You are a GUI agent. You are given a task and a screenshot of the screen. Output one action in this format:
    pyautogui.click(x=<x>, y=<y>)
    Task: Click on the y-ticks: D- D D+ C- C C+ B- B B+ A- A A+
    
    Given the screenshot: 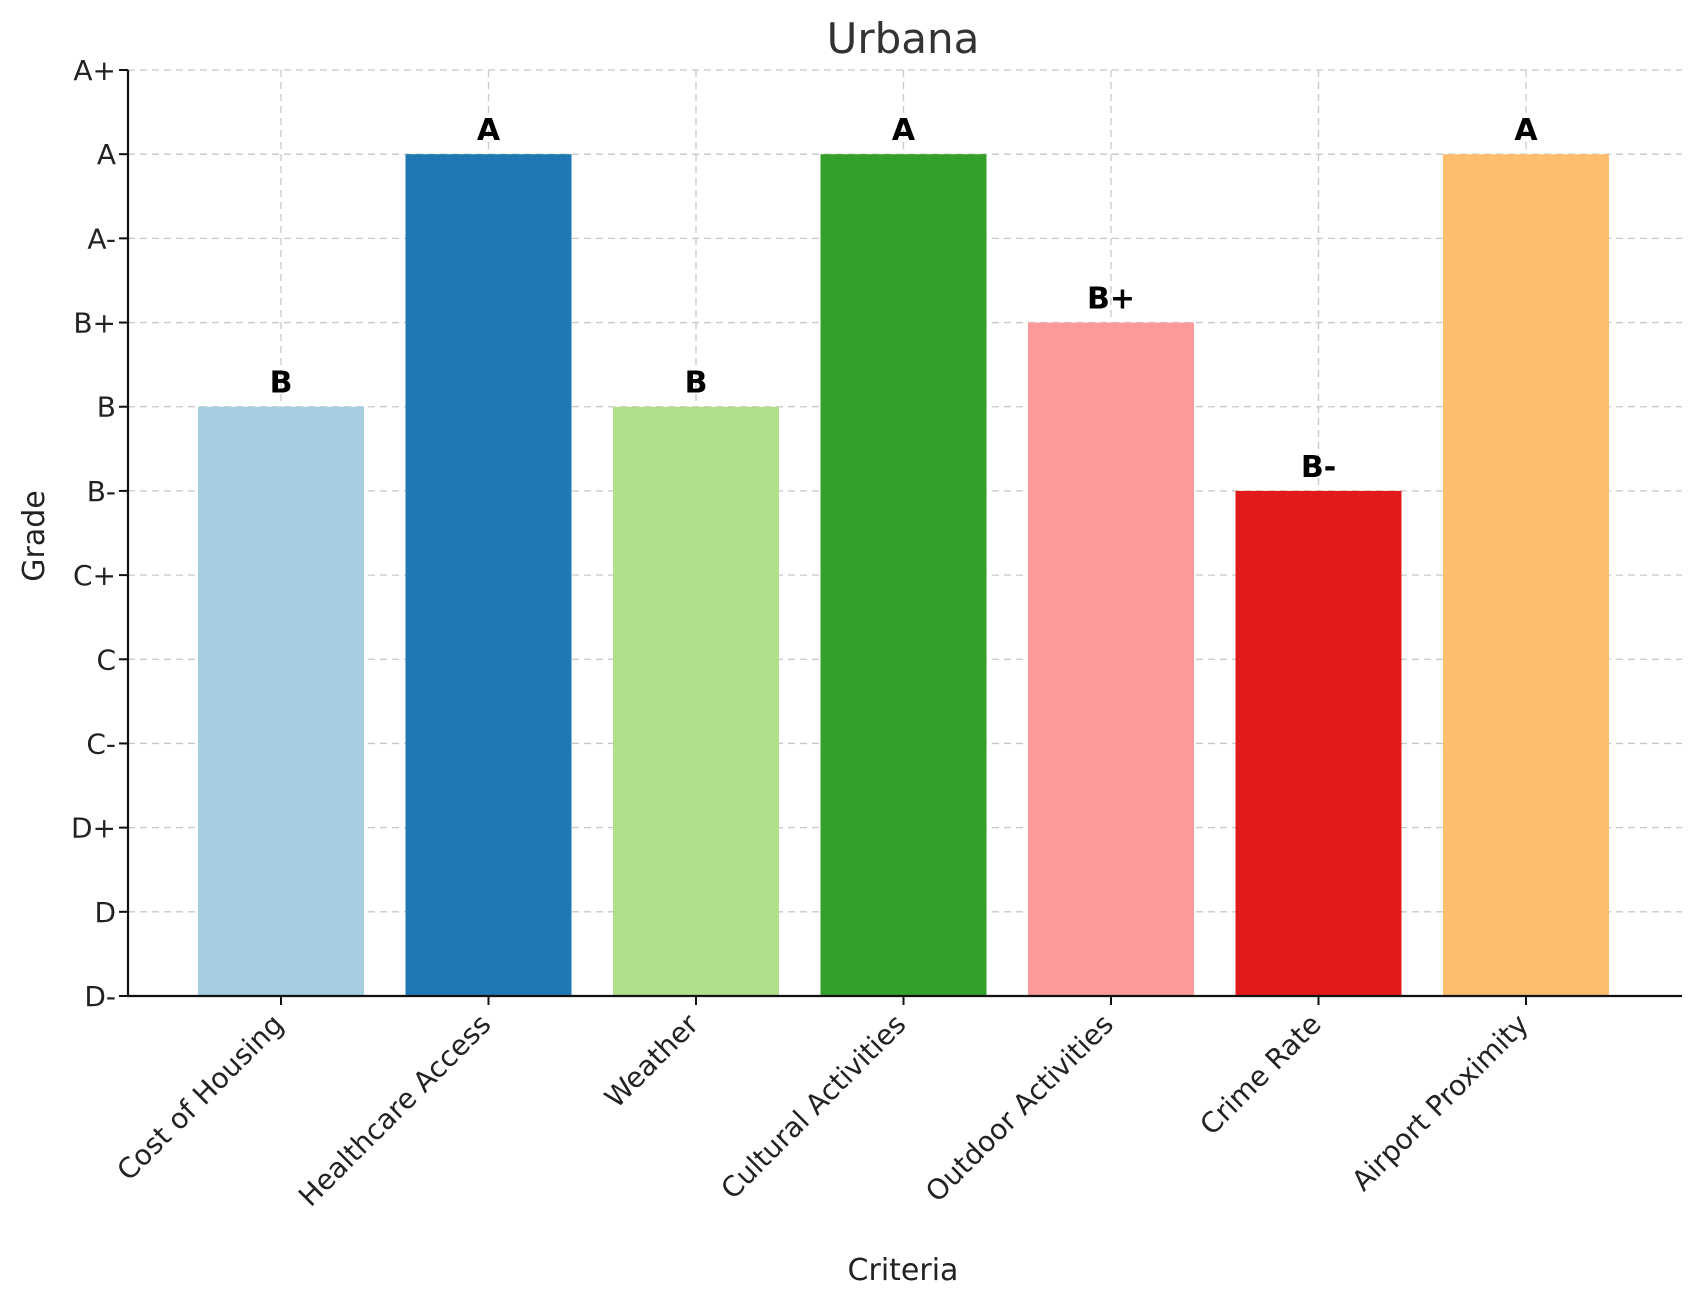 What is the action you would take?
    pyautogui.click(x=99, y=533)
    